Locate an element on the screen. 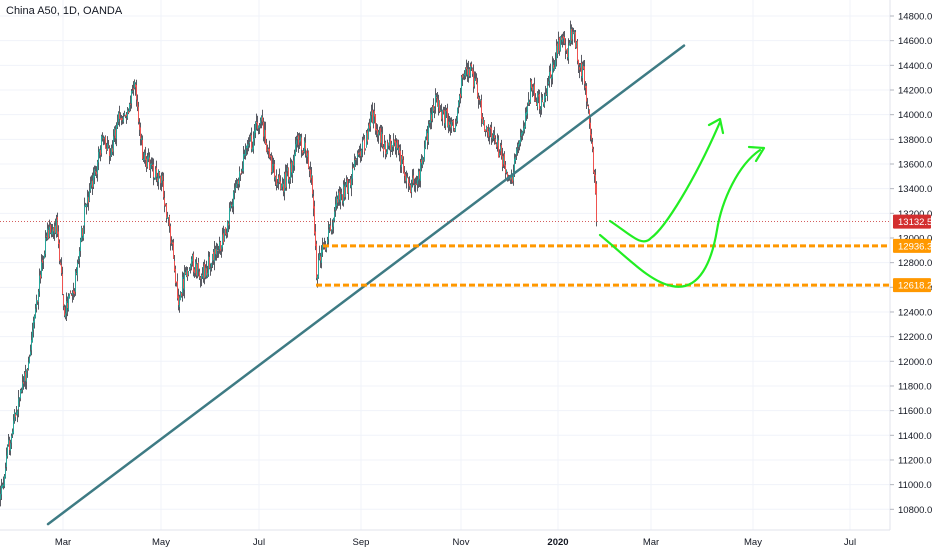 Image resolution: width=932 pixels, height=550 pixels. price-labels: 13132.5 12936.3 12618.2 is located at coordinates (912, 253).